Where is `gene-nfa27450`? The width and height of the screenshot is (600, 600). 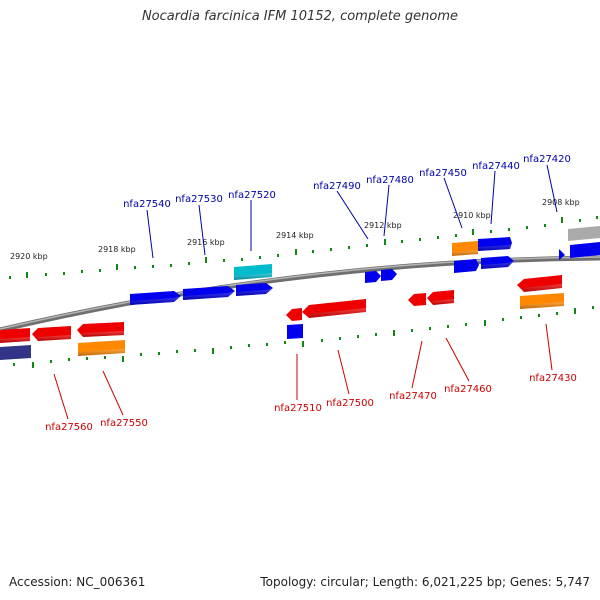 gene-nfa27450 is located at coordinates (466, 266).